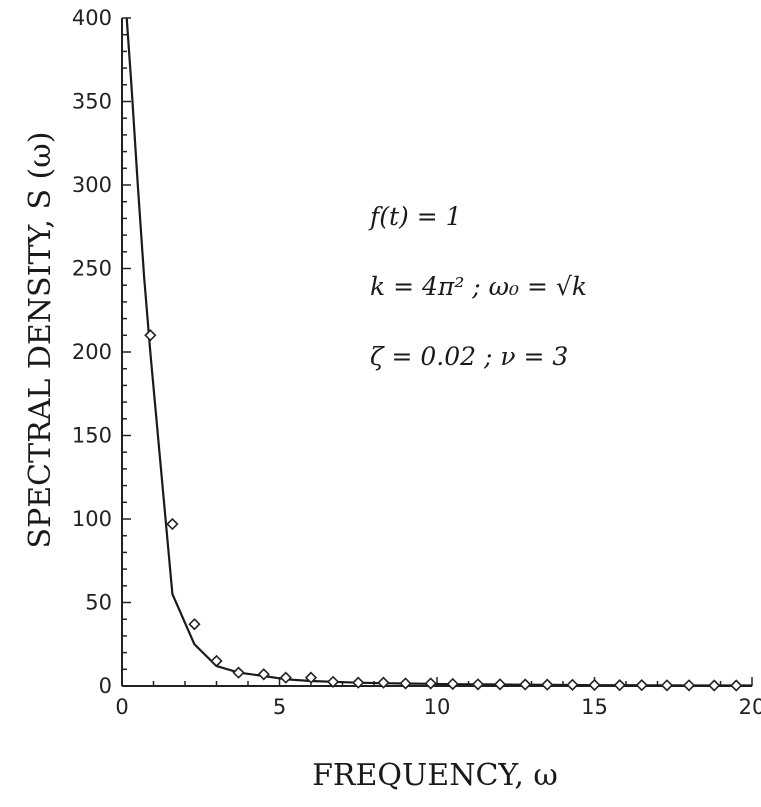 The image size is (761, 807). I want to click on y-tick-label: 100, so click(92, 519).